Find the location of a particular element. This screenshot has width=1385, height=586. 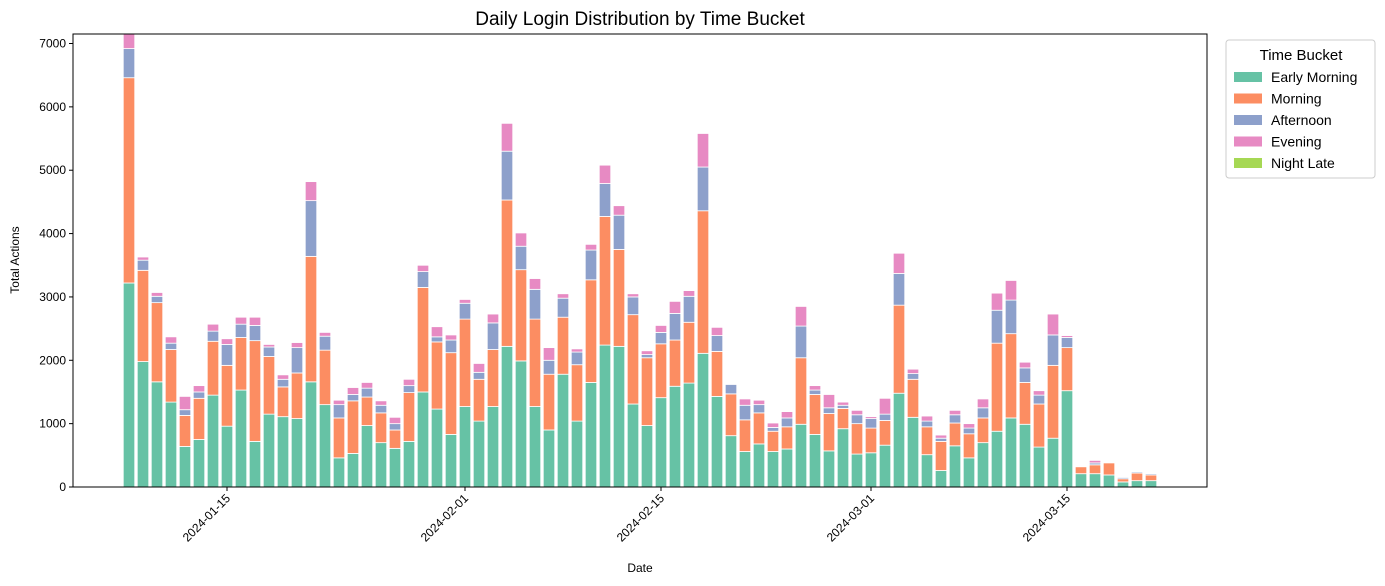

legend-label: Night Late is located at coordinates (1303, 163).